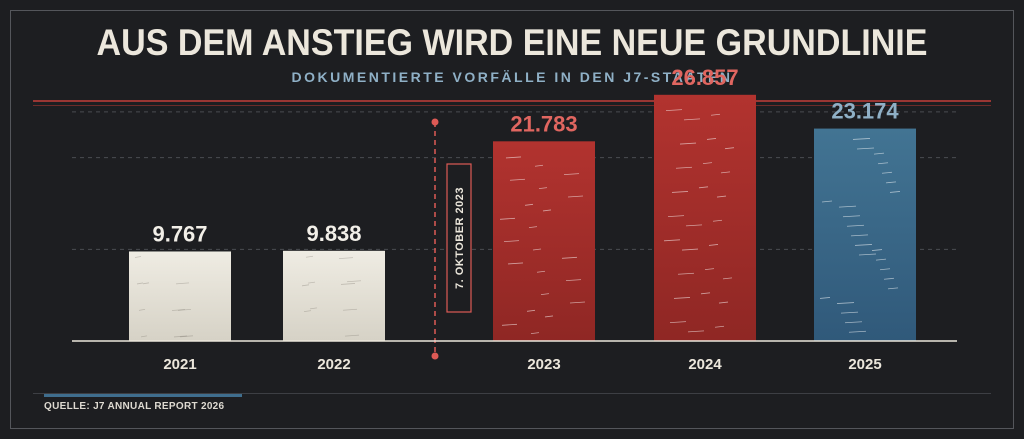 The height and width of the screenshot is (439, 1024). Describe the element at coordinates (705, 217) in the screenshot. I see `bar-2024` at that location.